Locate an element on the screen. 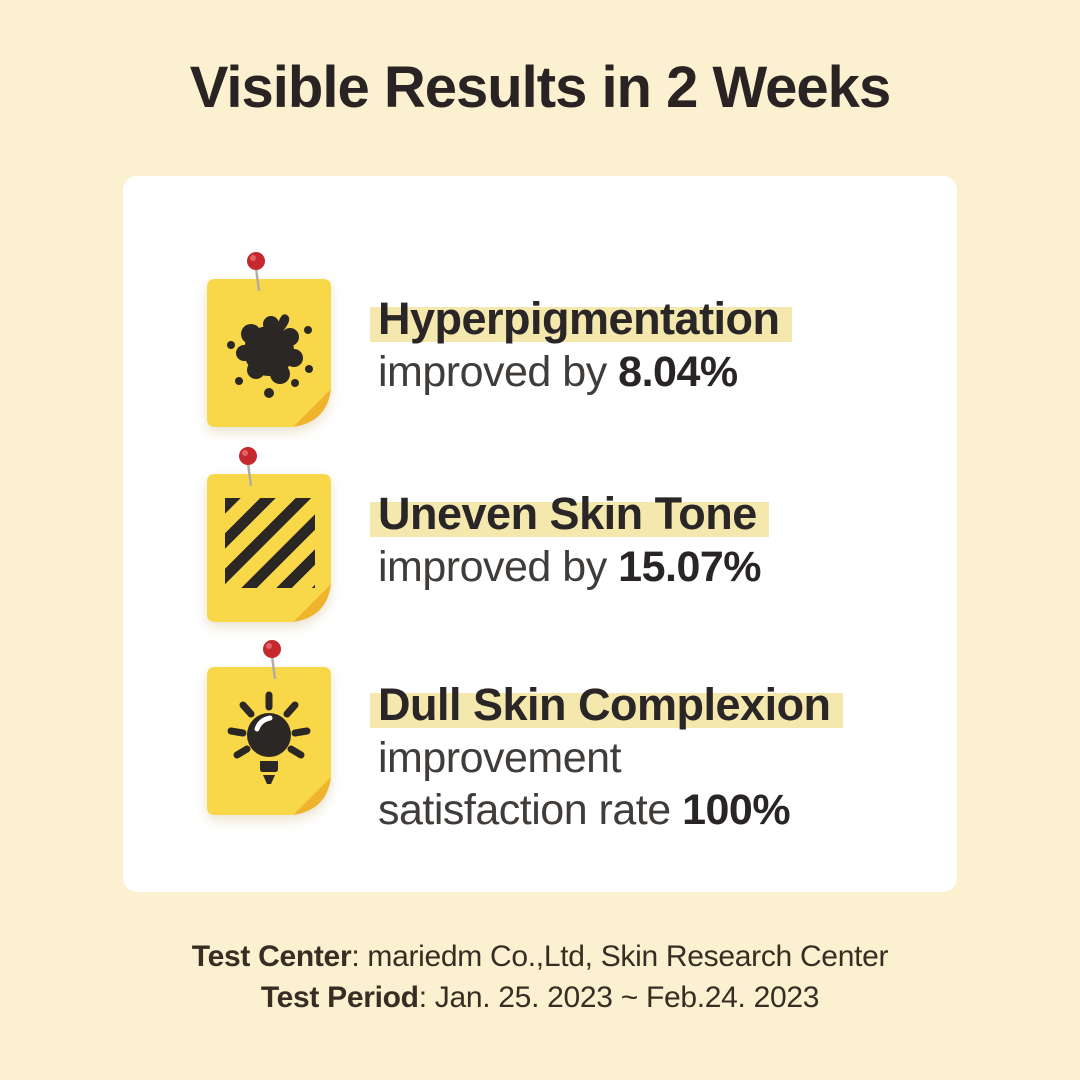  result-text: Uneven Skin Tone improved by 15.07% is located at coordinates (654, 540).